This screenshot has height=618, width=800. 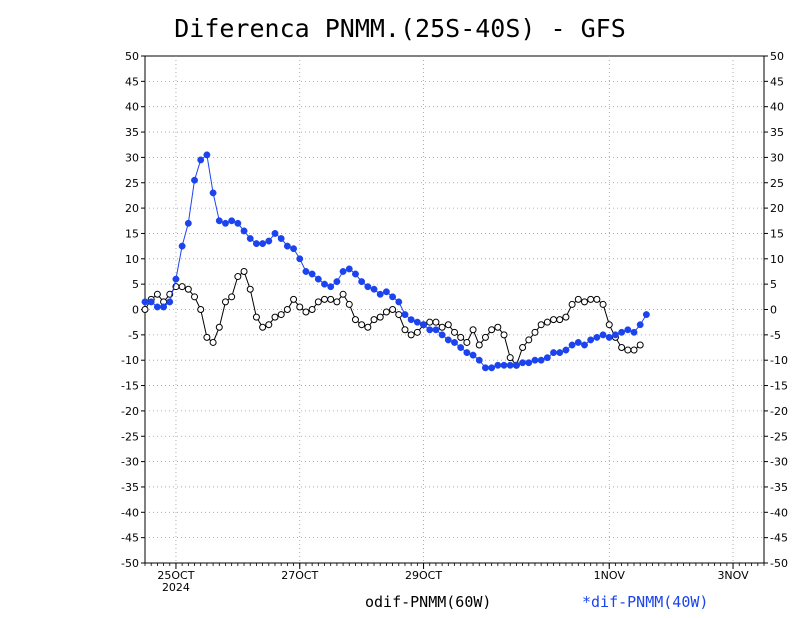 What do you see at coordinates (779, 487) in the screenshot?
I see `y-tick-label-right: -35` at bounding box center [779, 487].